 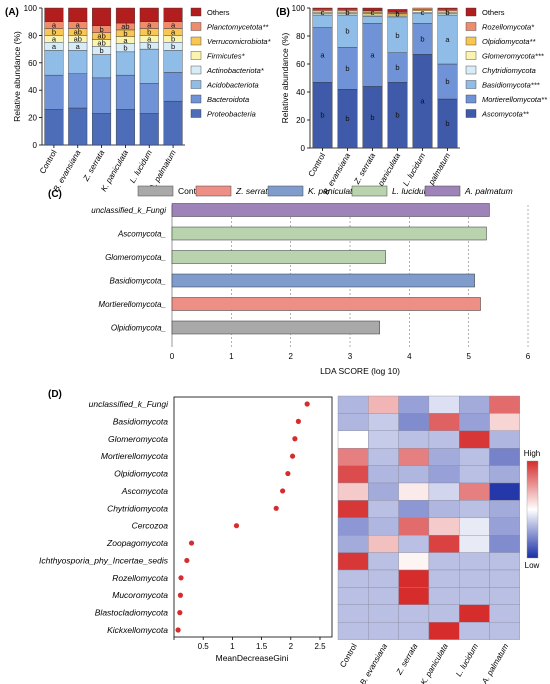 What do you see at coordinates (300, 92) in the screenshot?
I see `y-tick-label: 40` at bounding box center [300, 92].